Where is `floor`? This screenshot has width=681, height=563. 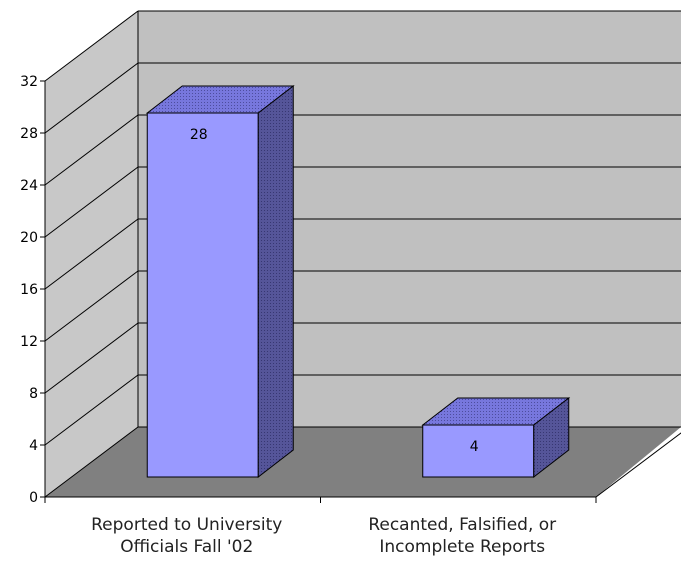
floor is located at coordinates (363, 462).